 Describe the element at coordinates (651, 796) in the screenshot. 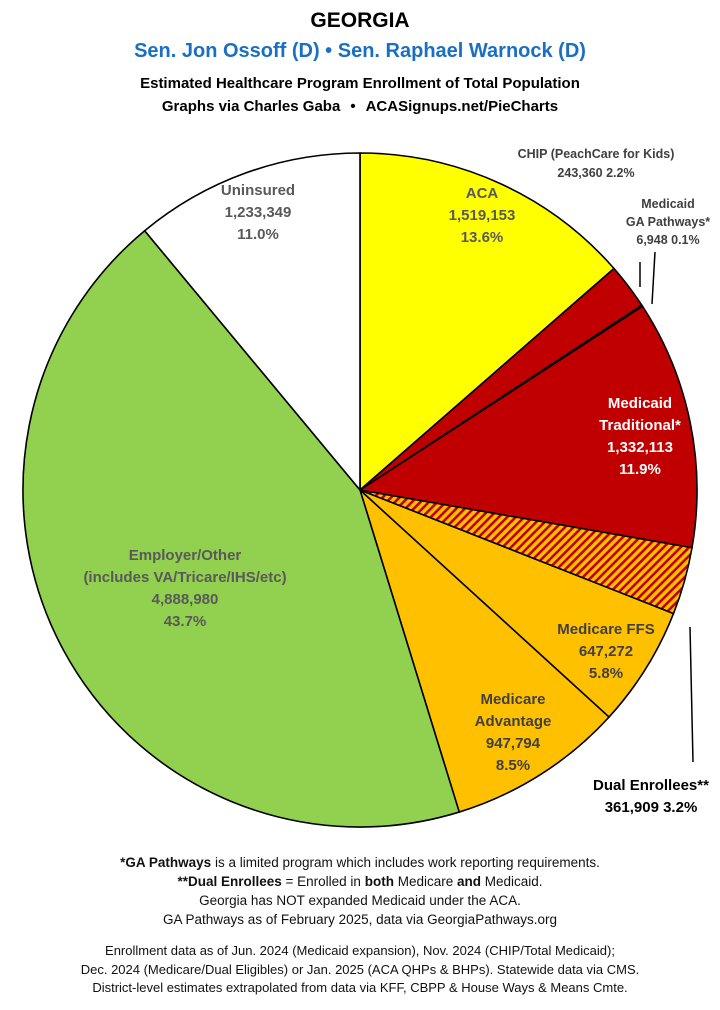

I see `label-dual: Dual Enrollees** 361,909 3.2%` at that location.